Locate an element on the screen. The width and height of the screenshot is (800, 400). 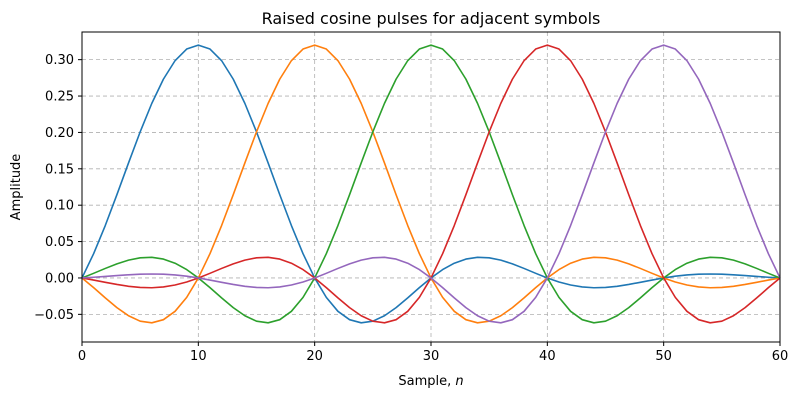
y-axis-label: Amplitude is located at coordinates (16, 187).